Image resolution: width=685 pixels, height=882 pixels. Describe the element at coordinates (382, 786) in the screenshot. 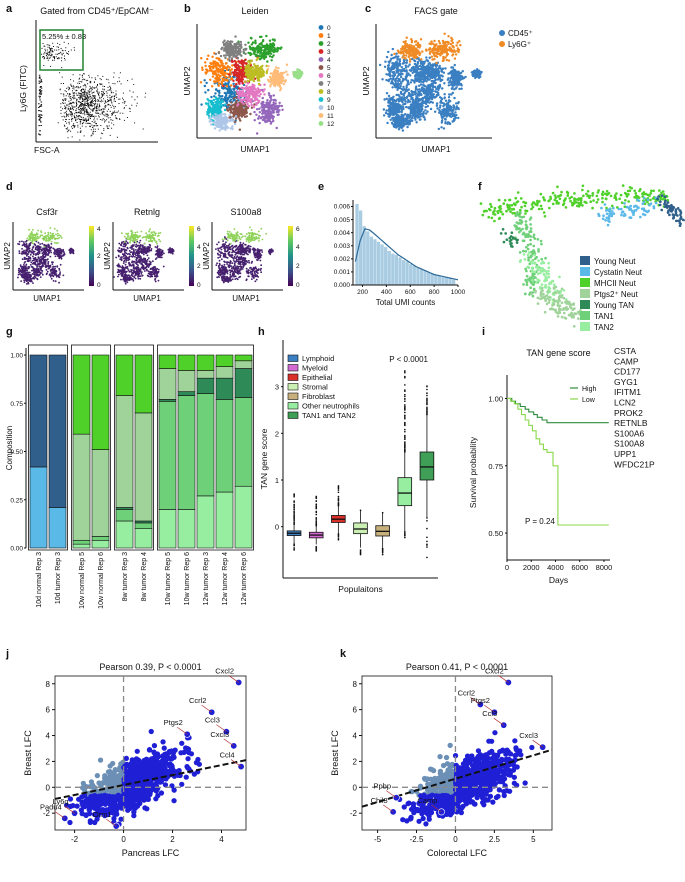

I see `highlighted-gene-label: Ppbp` at that location.